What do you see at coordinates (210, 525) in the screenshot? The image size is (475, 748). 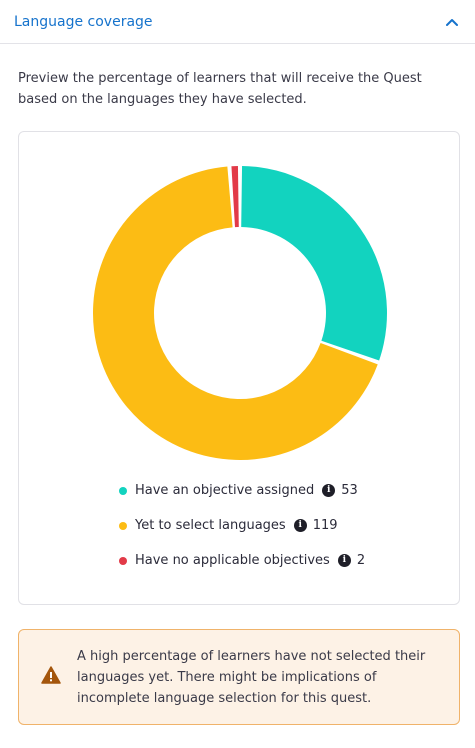 I see `legend-label: Yet to select languages` at bounding box center [210, 525].